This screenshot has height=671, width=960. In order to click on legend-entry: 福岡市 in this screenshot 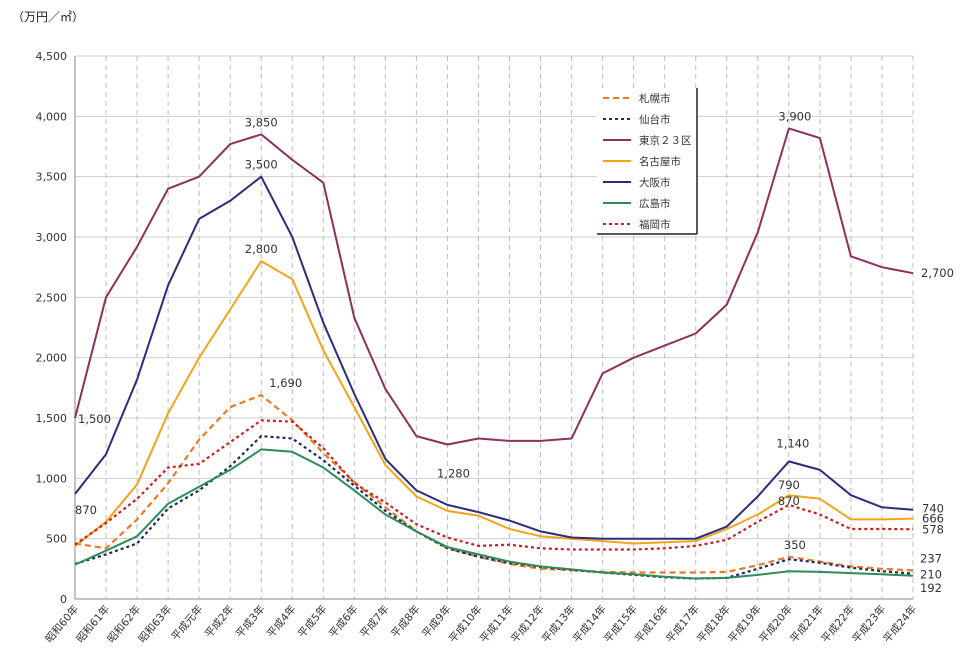, I will do `click(655, 224)`.